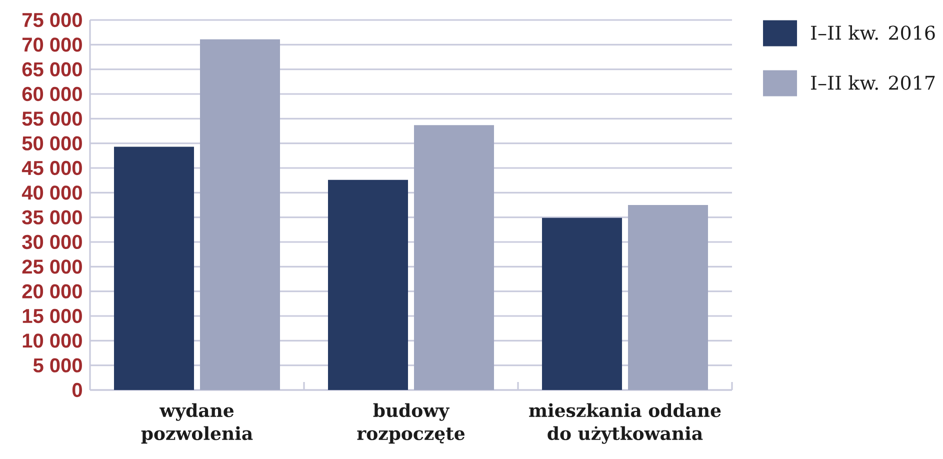  What do you see at coordinates (52, 119) in the screenshot?
I see `y-tick-label: 55 000` at bounding box center [52, 119].